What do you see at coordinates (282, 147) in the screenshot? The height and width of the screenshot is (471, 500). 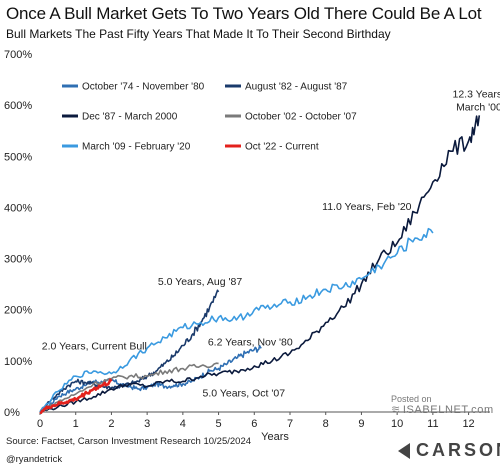 I see `legend-entry: Oct '22 - Current` at bounding box center [282, 147].